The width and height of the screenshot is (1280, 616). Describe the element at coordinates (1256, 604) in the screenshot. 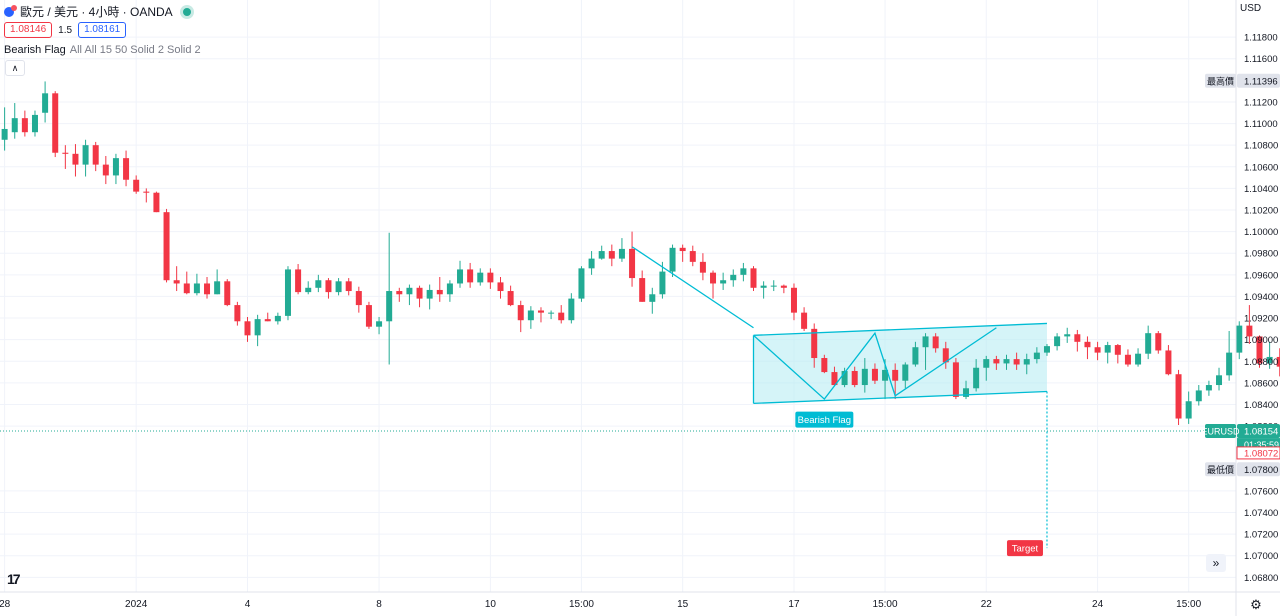

I see `gear-icon: ⚙` at that location.